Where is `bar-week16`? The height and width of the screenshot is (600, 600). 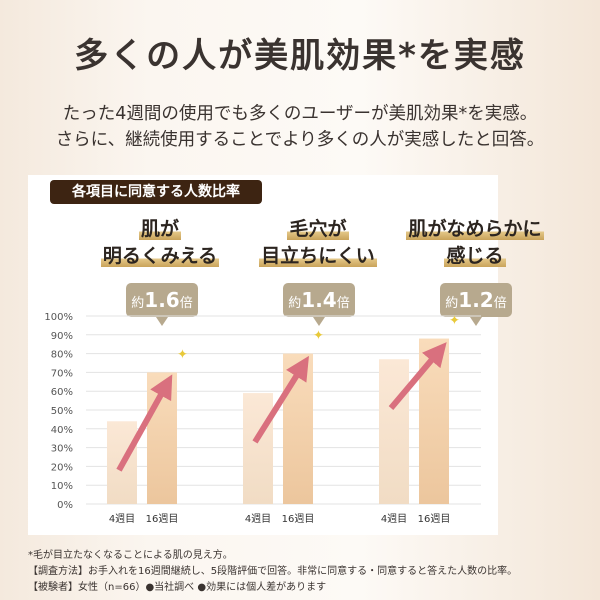 bar-week16 is located at coordinates (434, 421).